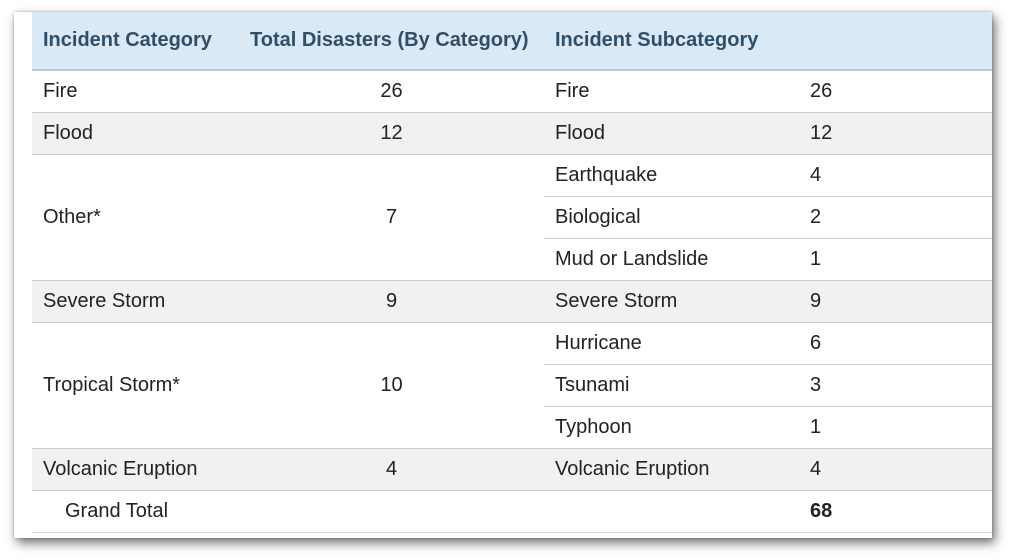 The width and height of the screenshot is (1024, 560). I want to click on subcategory-cell: Flood, so click(673, 133).